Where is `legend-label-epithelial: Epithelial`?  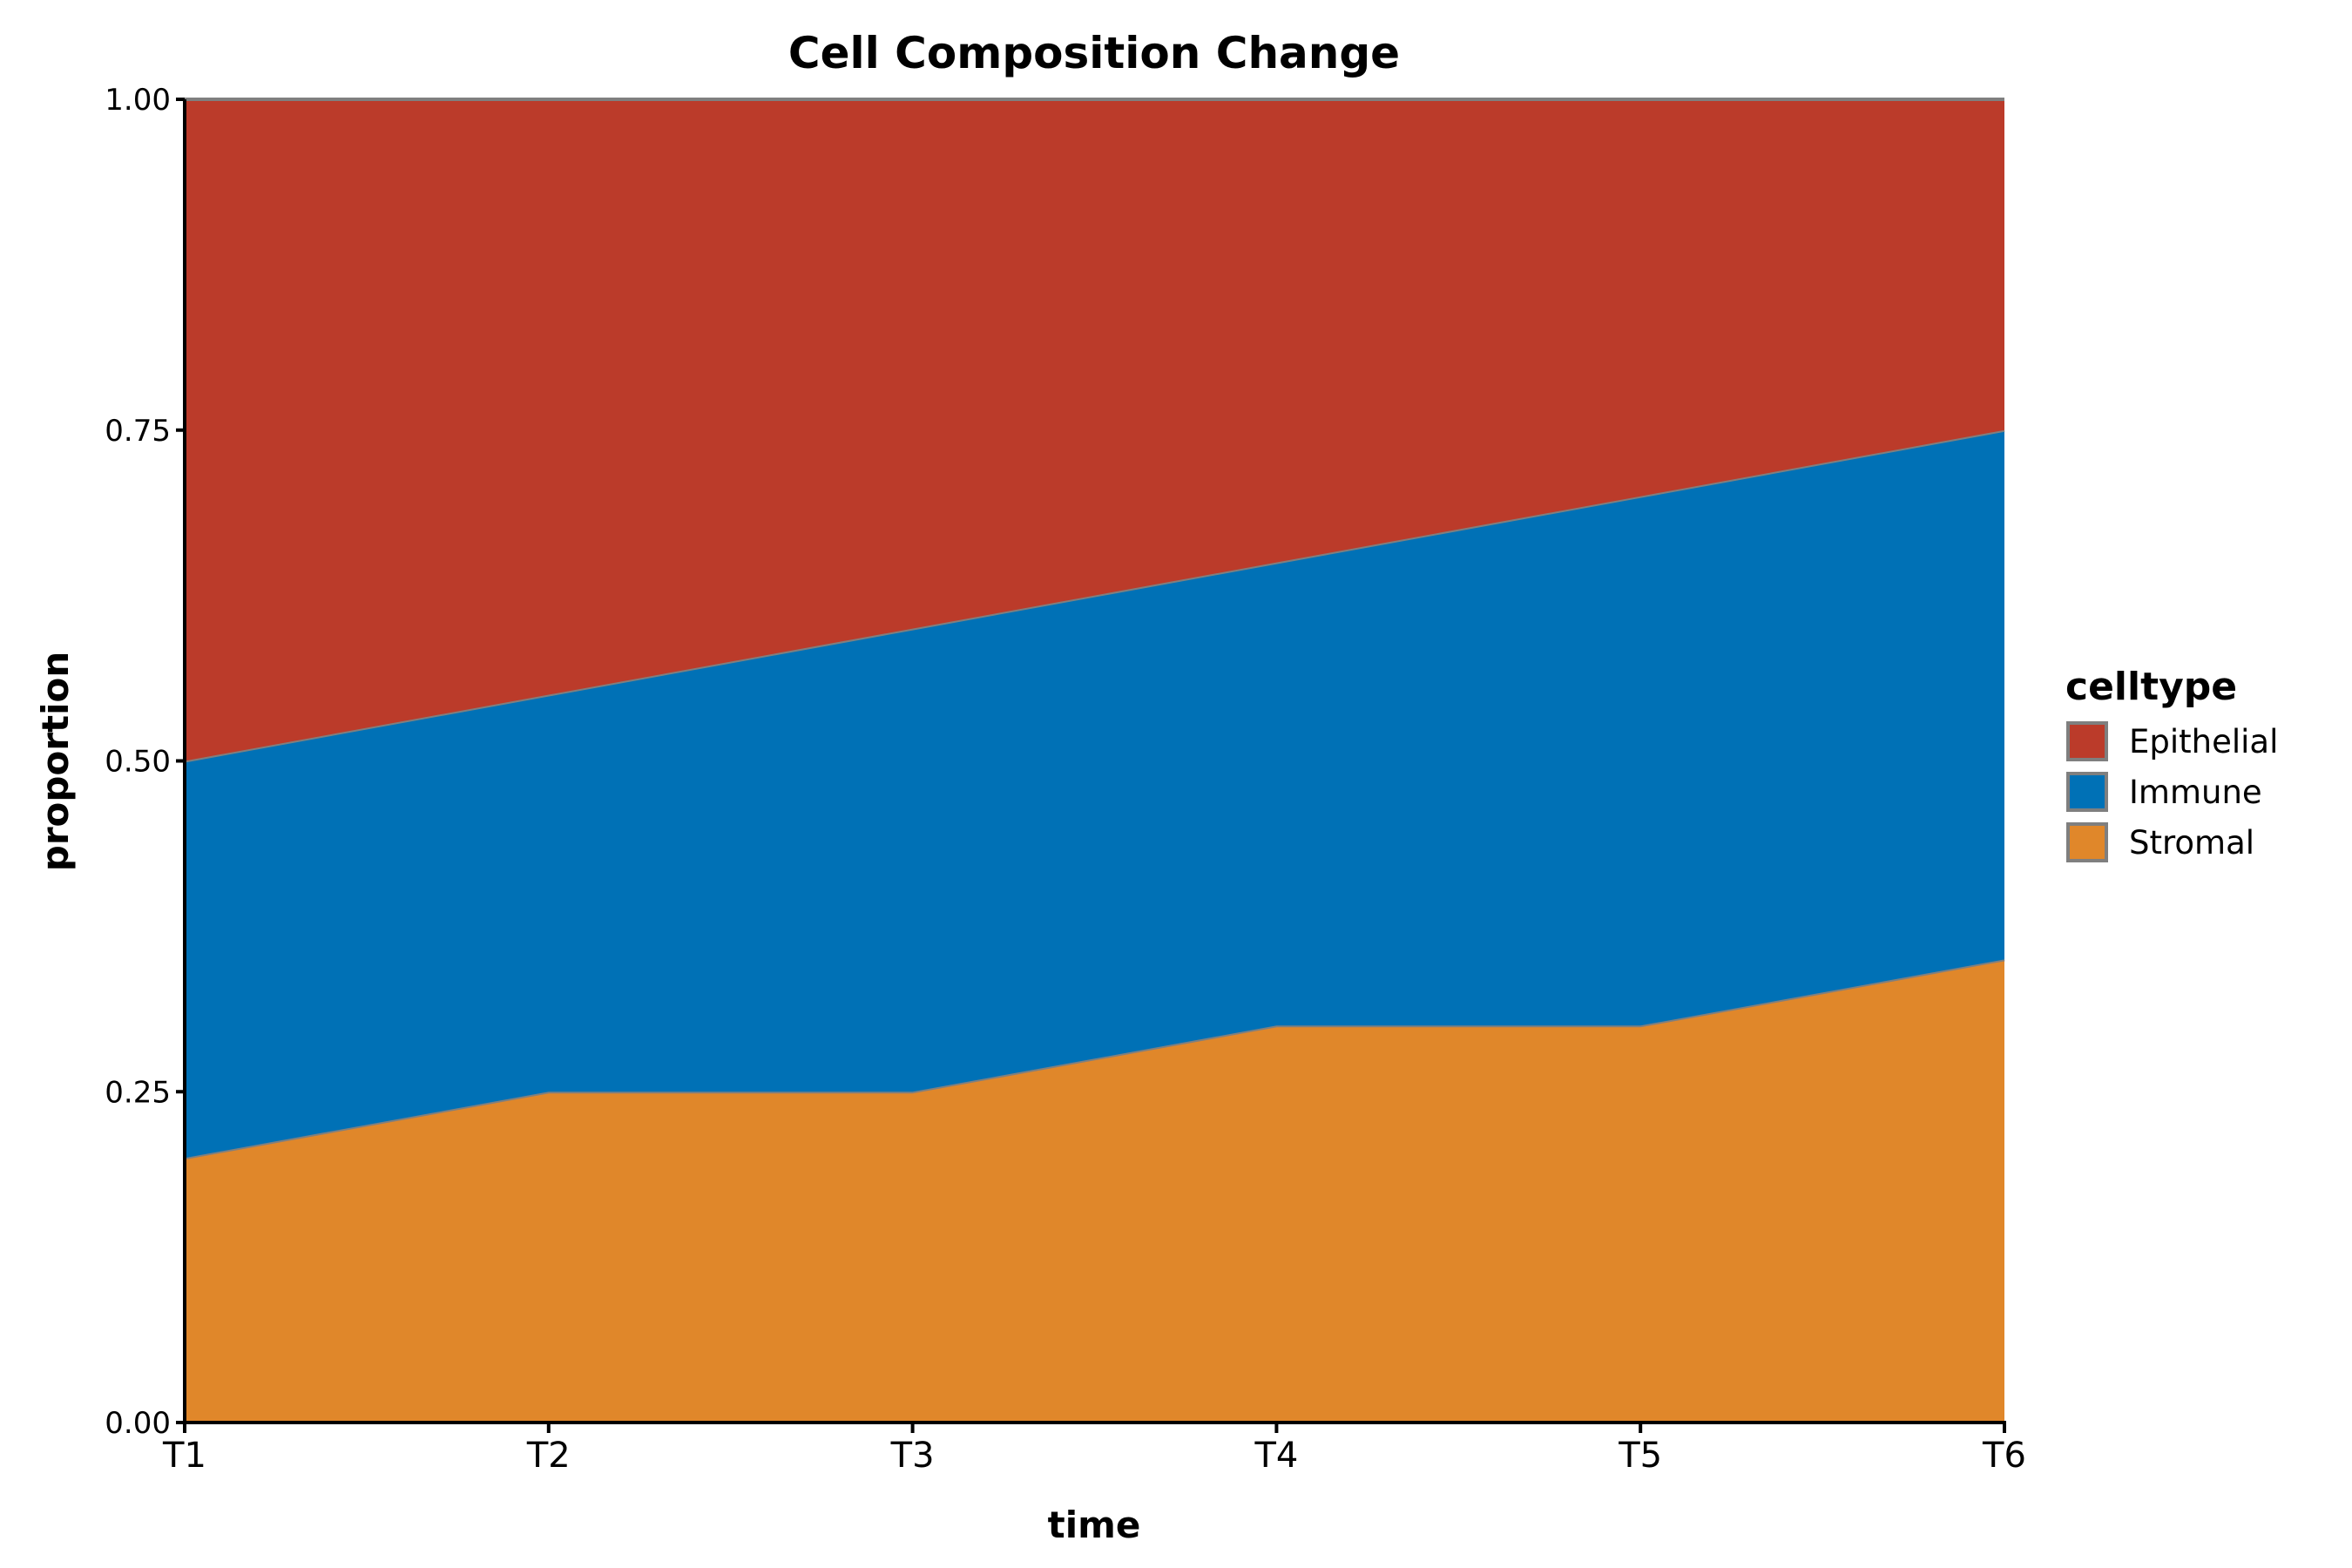 legend-label-epithelial: Epithelial is located at coordinates (2203, 741).